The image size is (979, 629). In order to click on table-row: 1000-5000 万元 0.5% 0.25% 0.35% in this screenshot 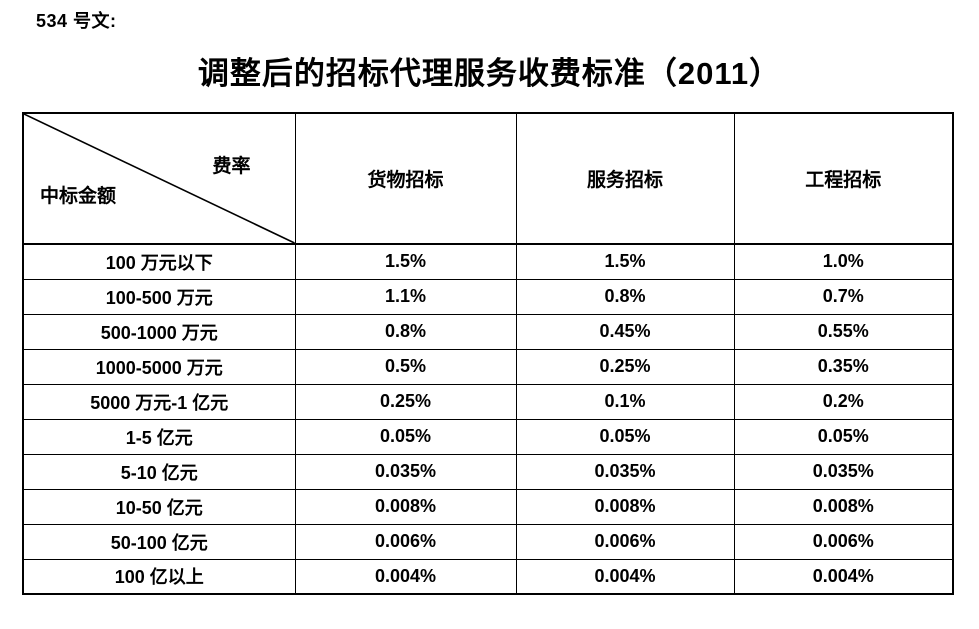, I will do `click(488, 366)`.